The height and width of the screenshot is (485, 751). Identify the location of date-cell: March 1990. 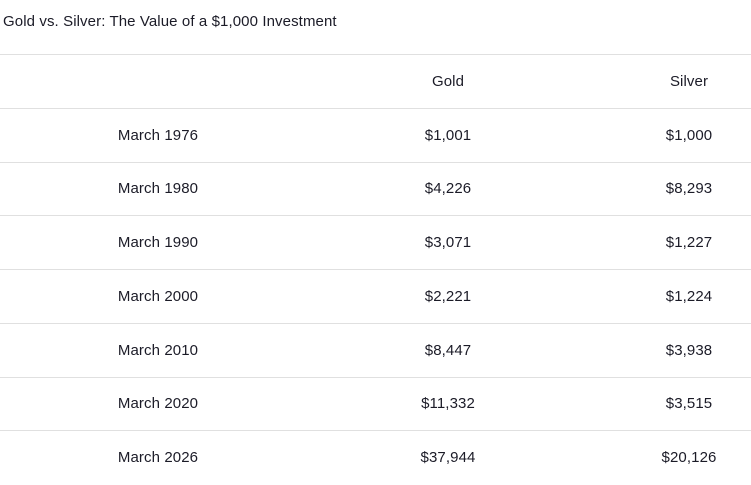
(158, 242).